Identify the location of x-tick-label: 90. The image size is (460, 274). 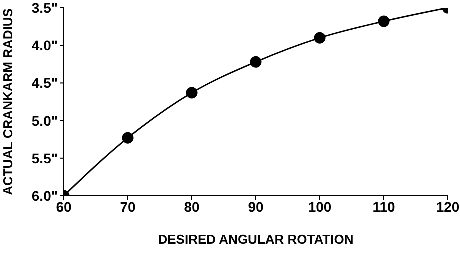
(256, 206).